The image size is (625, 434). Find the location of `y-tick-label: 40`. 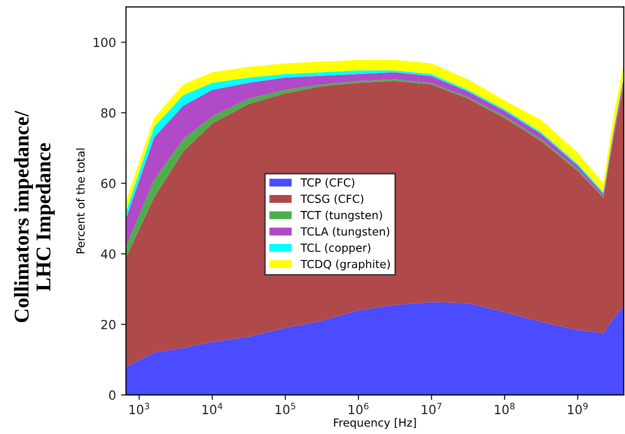

y-tick-label: 40 is located at coordinates (108, 254).